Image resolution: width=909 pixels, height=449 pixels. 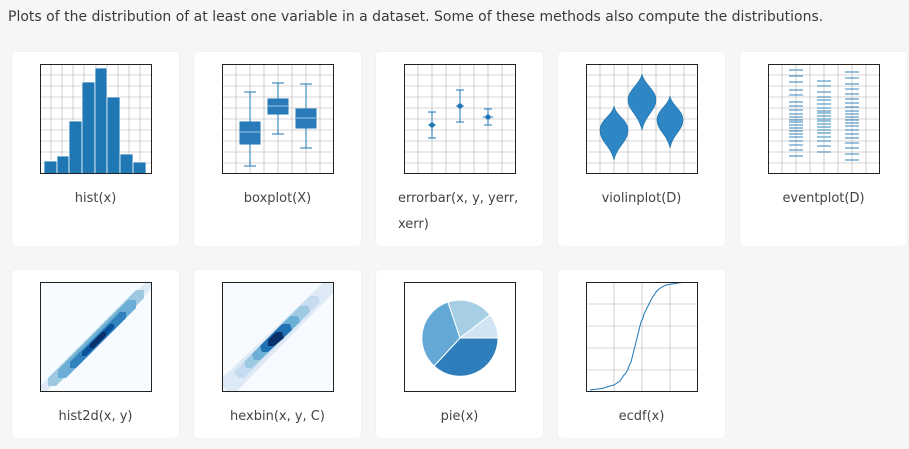 I want to click on eventplot-thumbnail, so click(x=824, y=119).